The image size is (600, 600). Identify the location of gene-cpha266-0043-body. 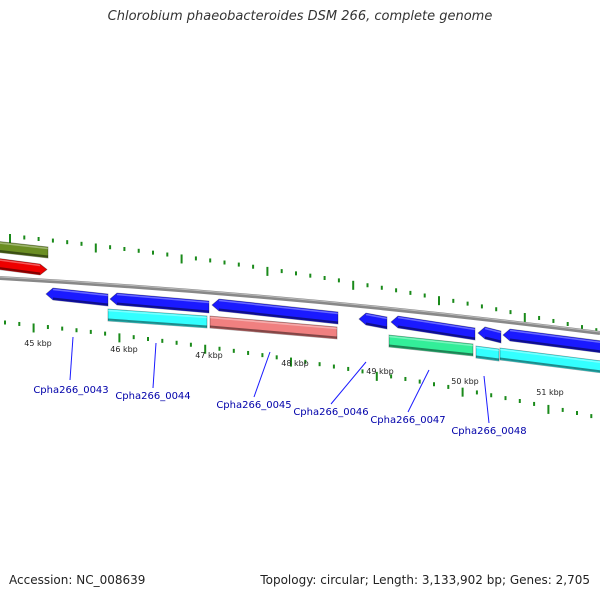
(77, 297).